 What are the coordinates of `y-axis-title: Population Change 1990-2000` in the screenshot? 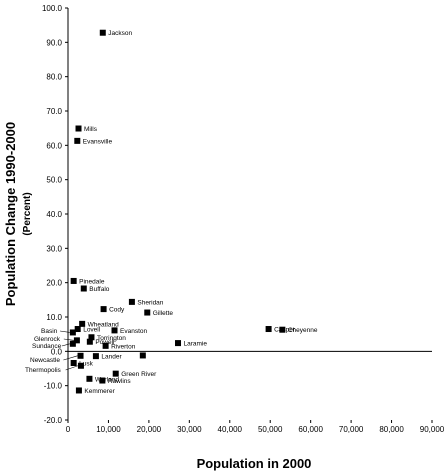 It's located at (10, 214).